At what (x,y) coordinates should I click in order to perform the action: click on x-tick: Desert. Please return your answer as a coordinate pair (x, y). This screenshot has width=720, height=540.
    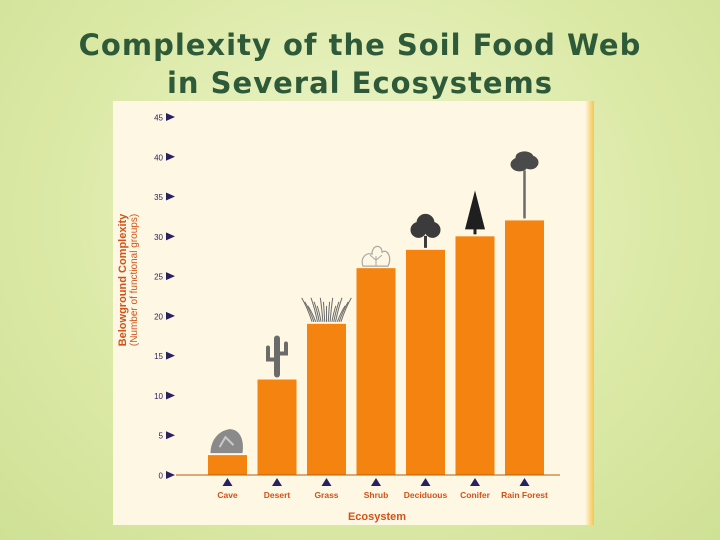
    Looking at the image, I should click on (277, 489).